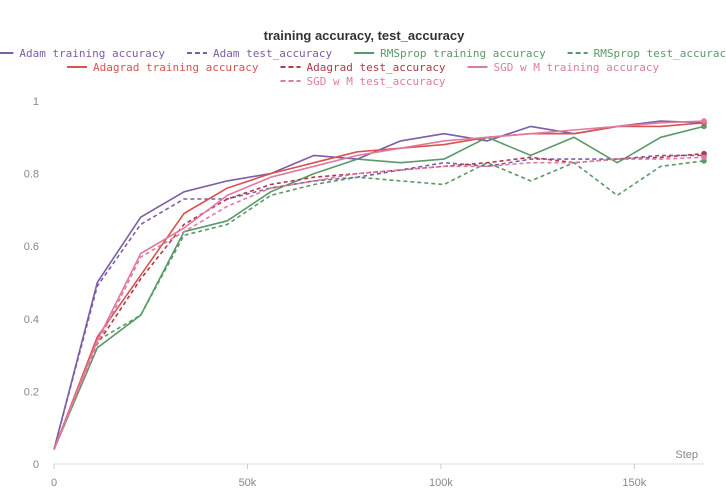  I want to click on legend-item-0: Adam training accuracy, so click(82, 53).